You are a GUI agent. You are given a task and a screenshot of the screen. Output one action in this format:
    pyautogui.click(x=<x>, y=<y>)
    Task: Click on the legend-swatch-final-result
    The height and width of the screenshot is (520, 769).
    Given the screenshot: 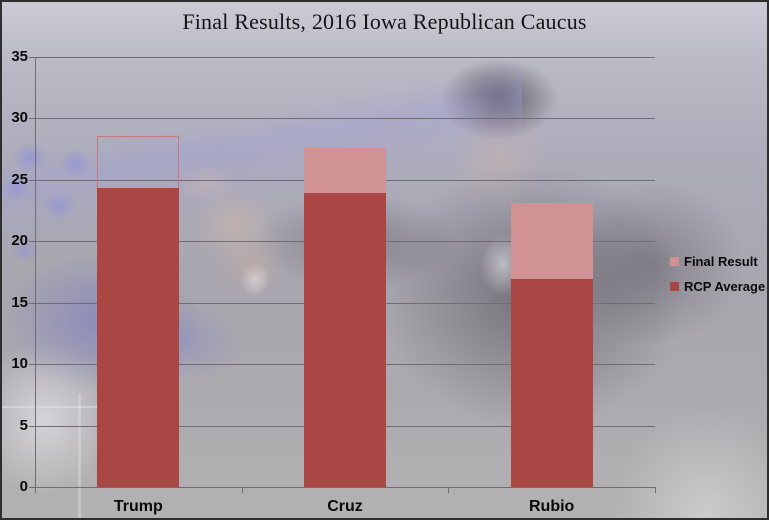 What is the action you would take?
    pyautogui.click(x=674, y=261)
    